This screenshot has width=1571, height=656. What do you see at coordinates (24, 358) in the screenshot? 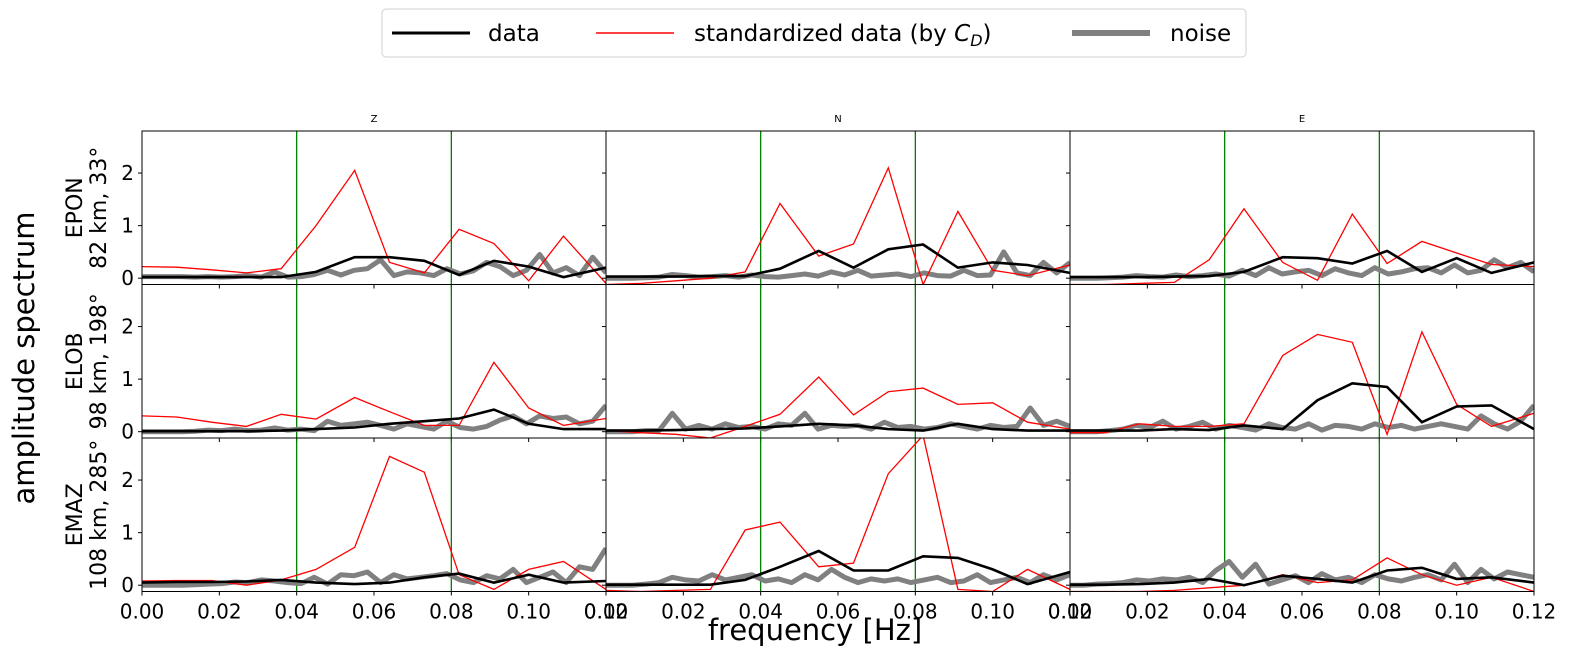
I see `figure-ylabel: amplitude spectrum` at bounding box center [24, 358].